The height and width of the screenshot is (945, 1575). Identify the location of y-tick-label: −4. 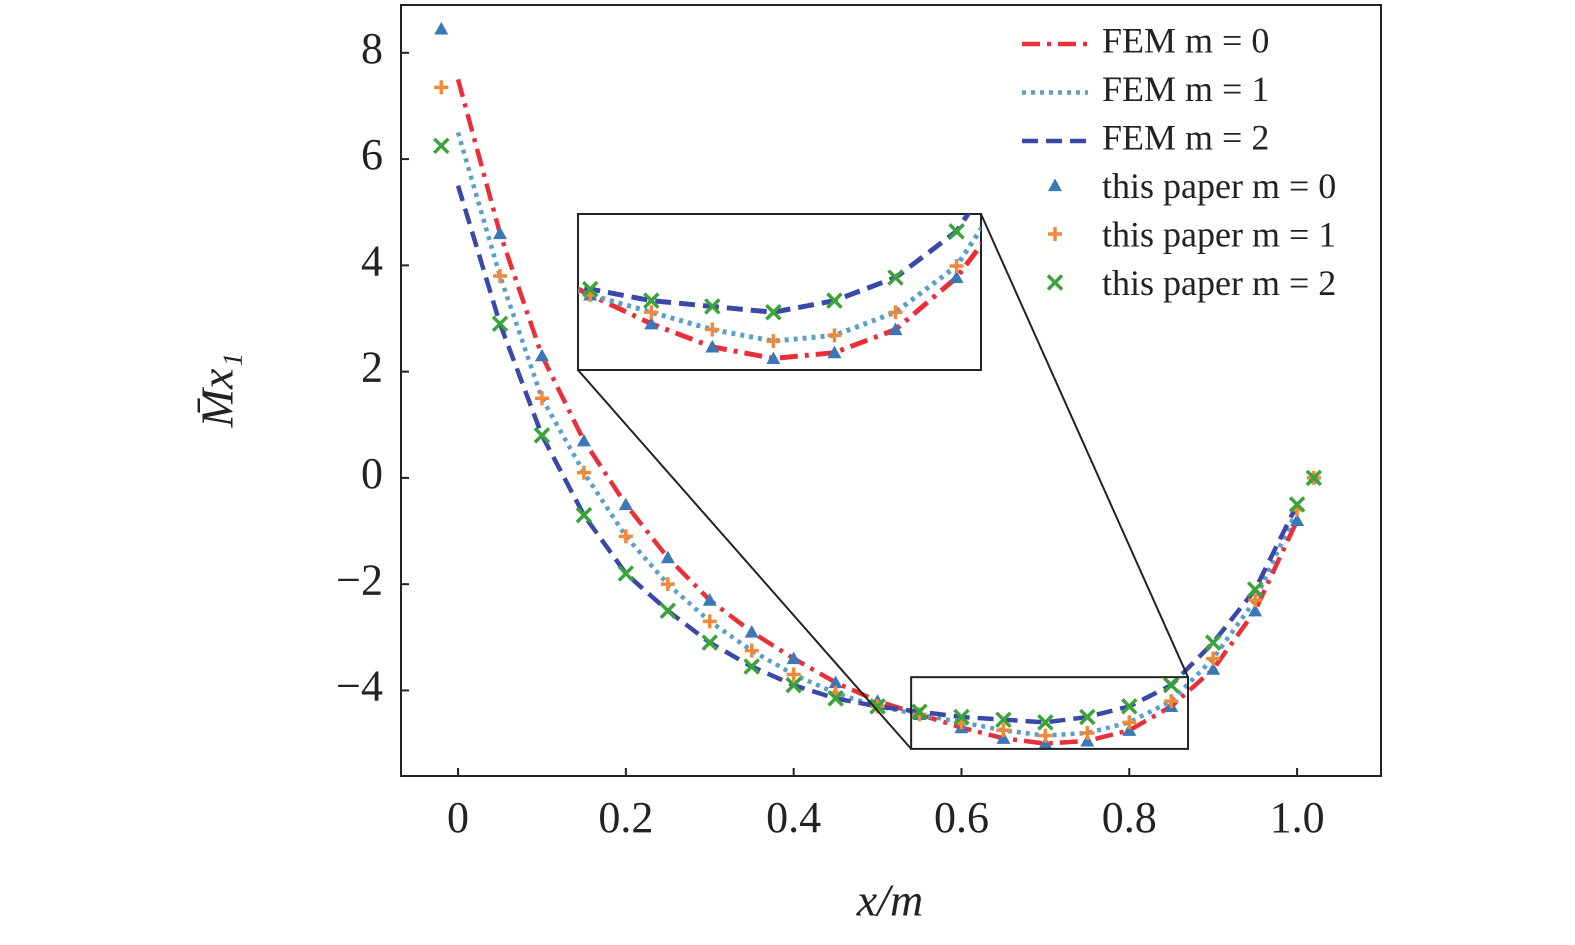
(359, 686).